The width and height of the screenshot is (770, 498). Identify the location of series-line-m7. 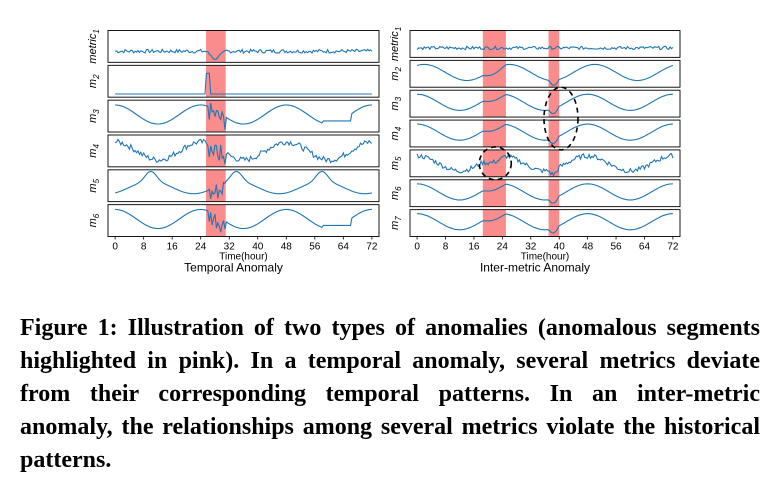
(545, 223).